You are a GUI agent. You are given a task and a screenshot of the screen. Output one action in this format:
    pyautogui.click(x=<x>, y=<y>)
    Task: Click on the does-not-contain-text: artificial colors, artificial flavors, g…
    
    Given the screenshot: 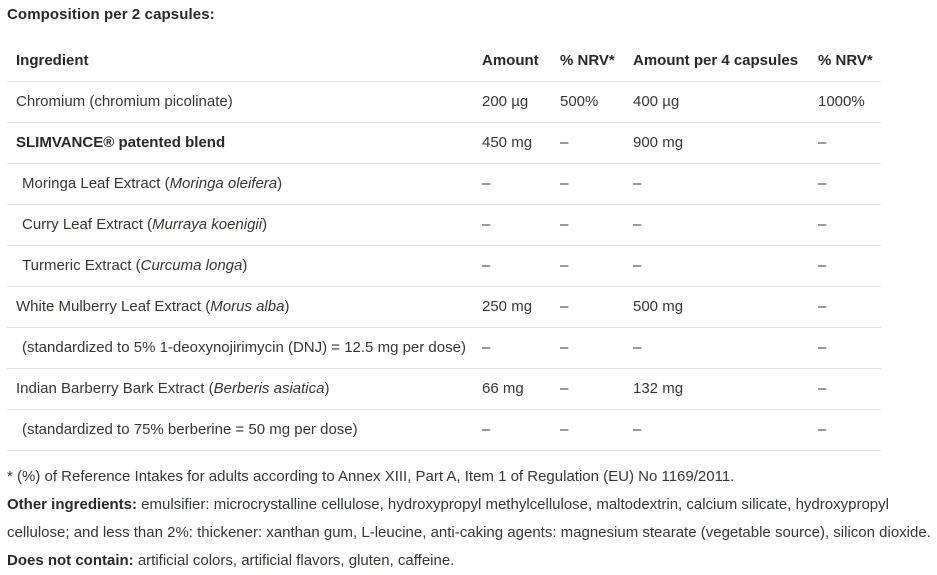 What is the action you would take?
    pyautogui.click(x=294, y=560)
    